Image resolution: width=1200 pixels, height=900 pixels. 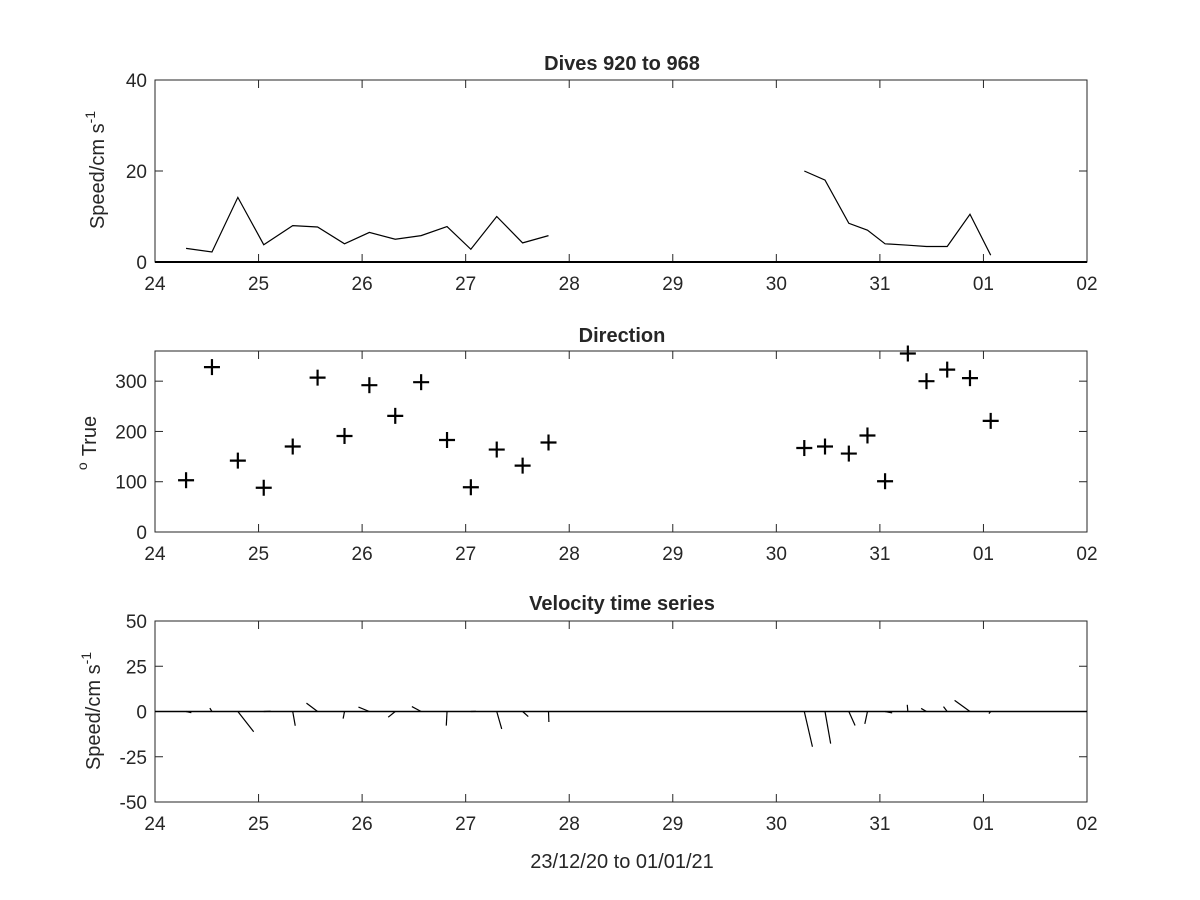 I want to click on speed-x-tick-label: 30, so click(x=776, y=284).